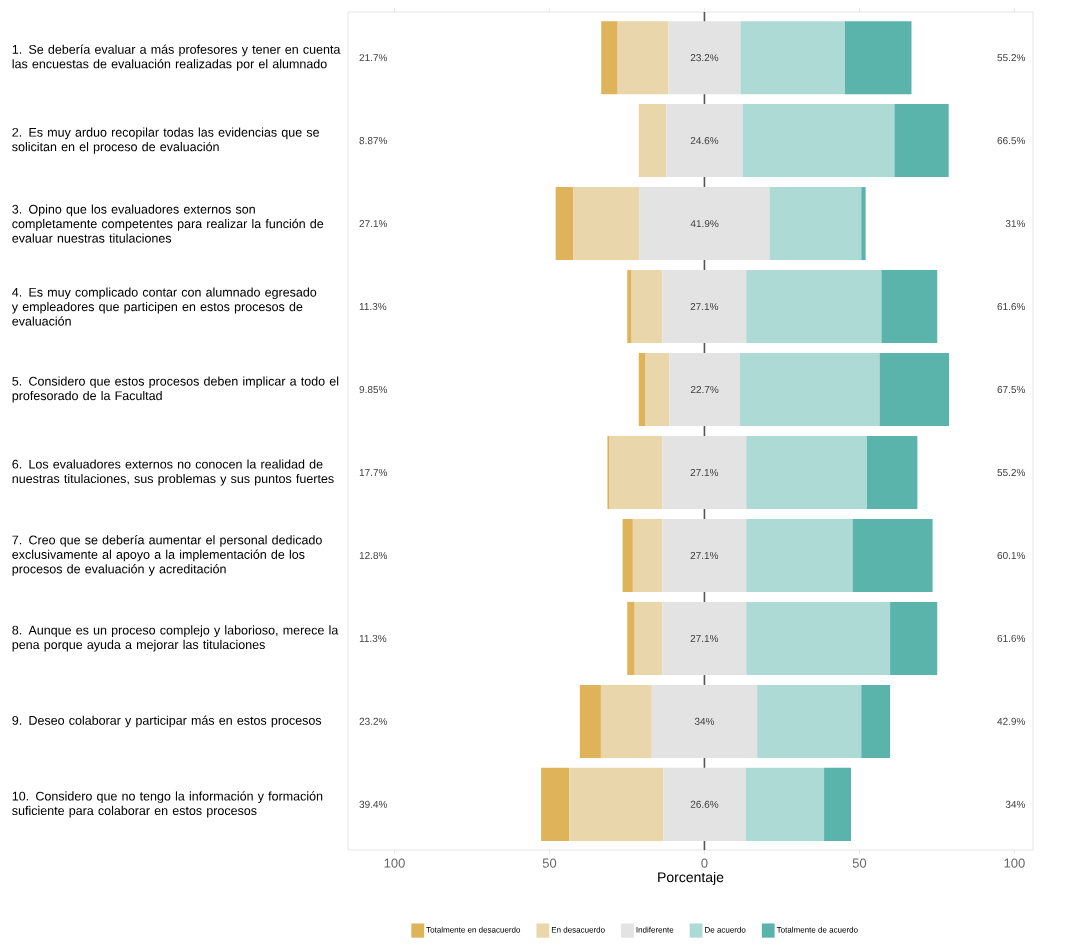  Describe the element at coordinates (373, 389) in the screenshot. I see `annotation: 9.85%` at that location.